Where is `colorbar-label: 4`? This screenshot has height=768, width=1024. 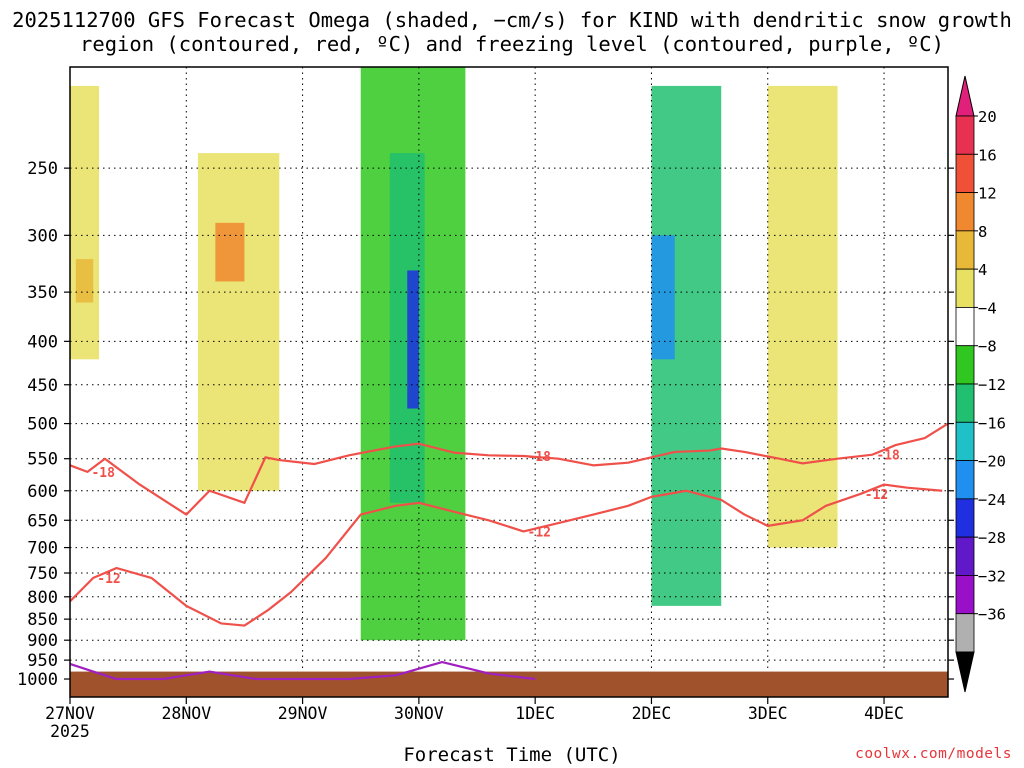 colorbar-label: 4 is located at coordinates (982, 270).